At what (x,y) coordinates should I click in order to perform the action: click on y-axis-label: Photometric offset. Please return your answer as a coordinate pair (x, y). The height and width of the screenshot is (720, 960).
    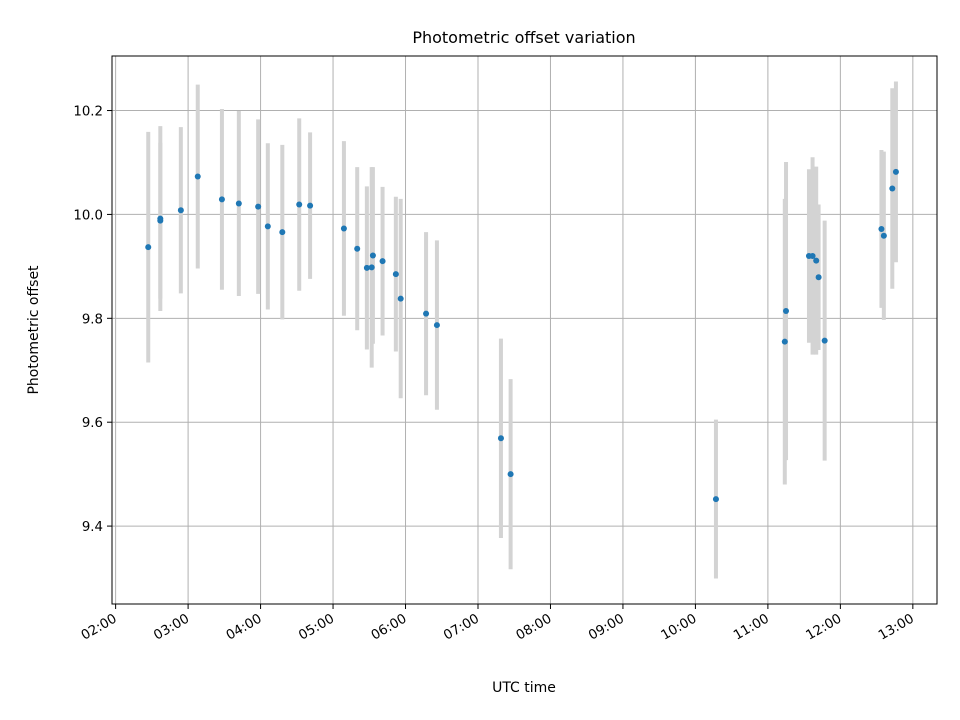
    Looking at the image, I should click on (34, 330).